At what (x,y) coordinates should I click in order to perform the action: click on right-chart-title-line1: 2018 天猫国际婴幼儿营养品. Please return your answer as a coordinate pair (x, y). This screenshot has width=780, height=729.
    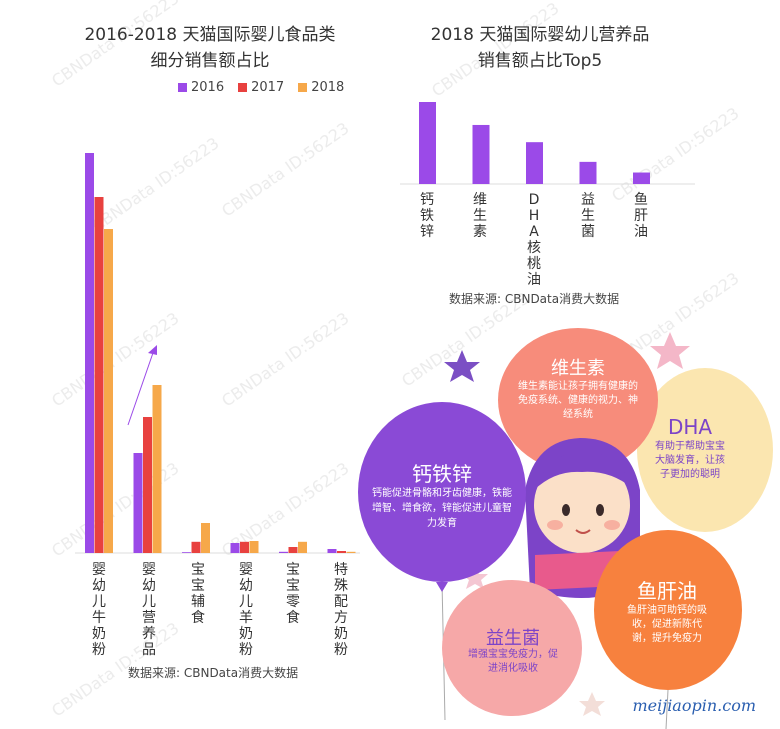
    Looking at the image, I should click on (540, 35).